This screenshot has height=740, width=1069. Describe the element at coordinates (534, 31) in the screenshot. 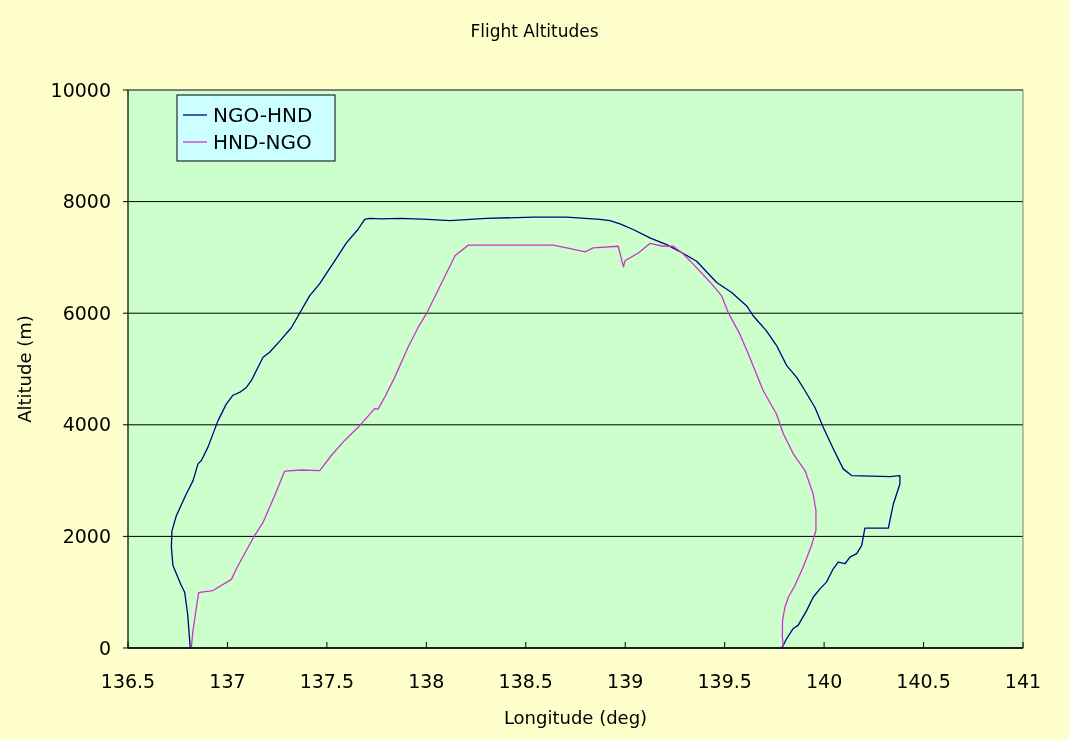

I see `chart-title: Flight Altitudes` at that location.